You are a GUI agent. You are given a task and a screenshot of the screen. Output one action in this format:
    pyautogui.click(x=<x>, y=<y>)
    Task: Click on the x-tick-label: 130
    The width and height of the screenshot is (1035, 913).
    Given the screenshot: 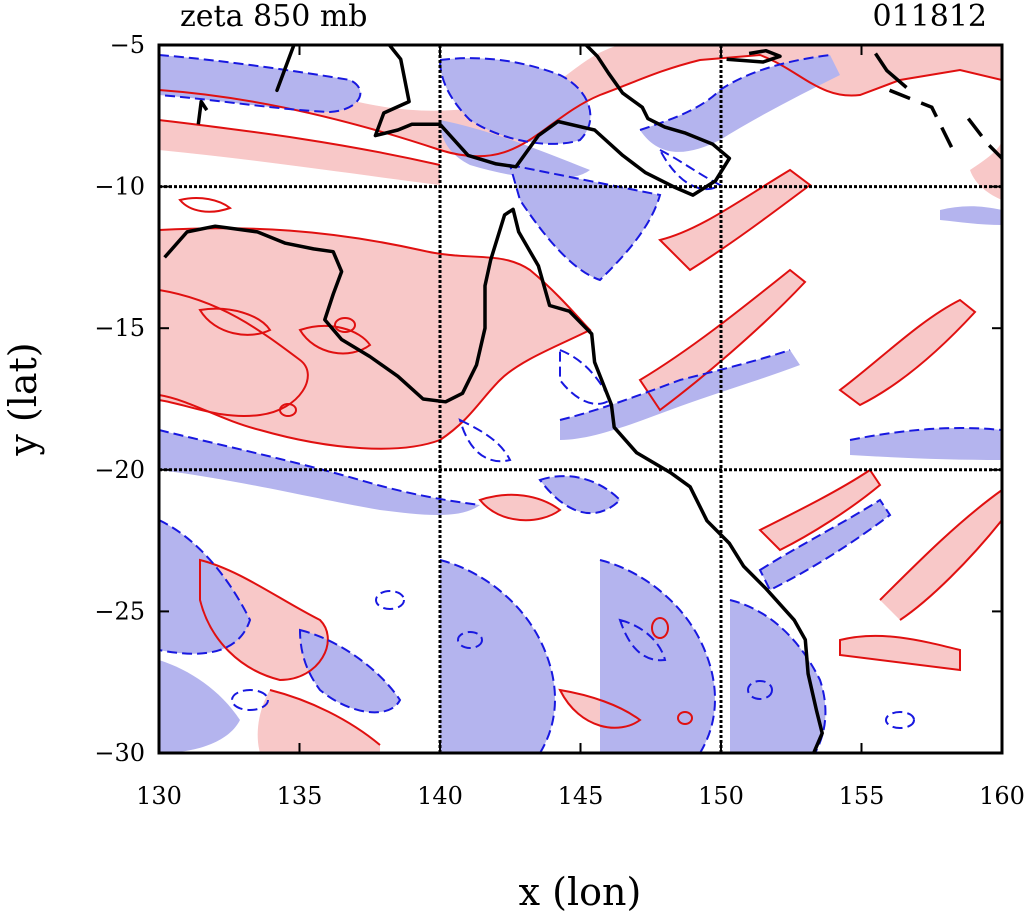 What is the action you would take?
    pyautogui.click(x=159, y=796)
    